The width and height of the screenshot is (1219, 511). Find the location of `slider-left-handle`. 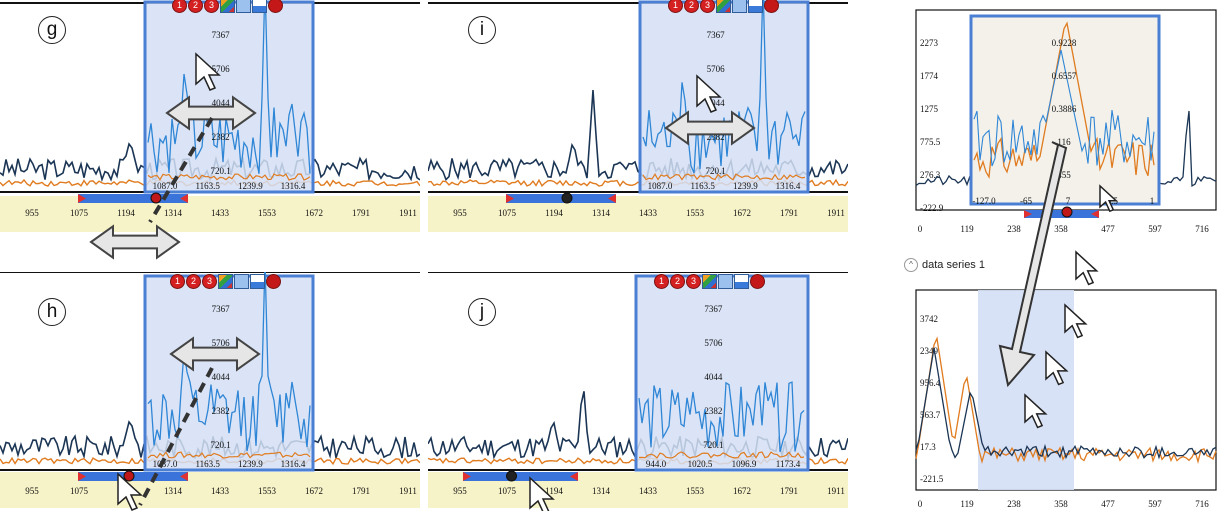

slider-left-handle is located at coordinates (82, 198).